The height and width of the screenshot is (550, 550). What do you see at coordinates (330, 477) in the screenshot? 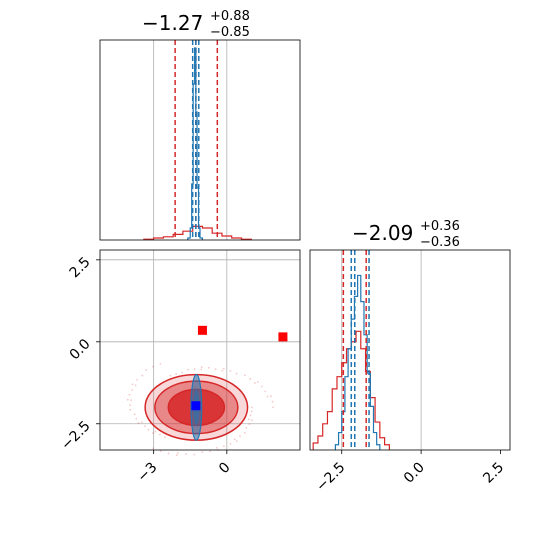
I see `x2-tick-label-0: −2.5` at bounding box center [330, 477].